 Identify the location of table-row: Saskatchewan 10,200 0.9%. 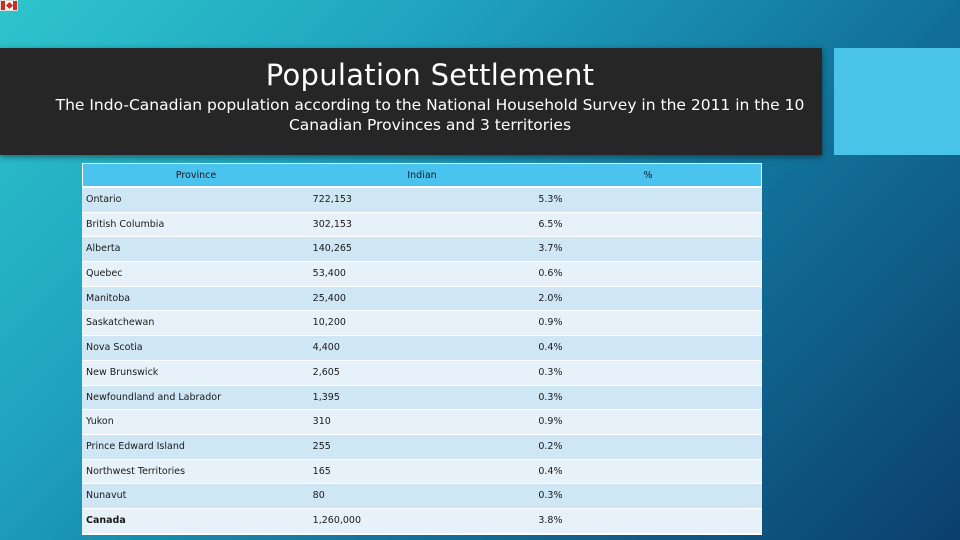
(422, 323).